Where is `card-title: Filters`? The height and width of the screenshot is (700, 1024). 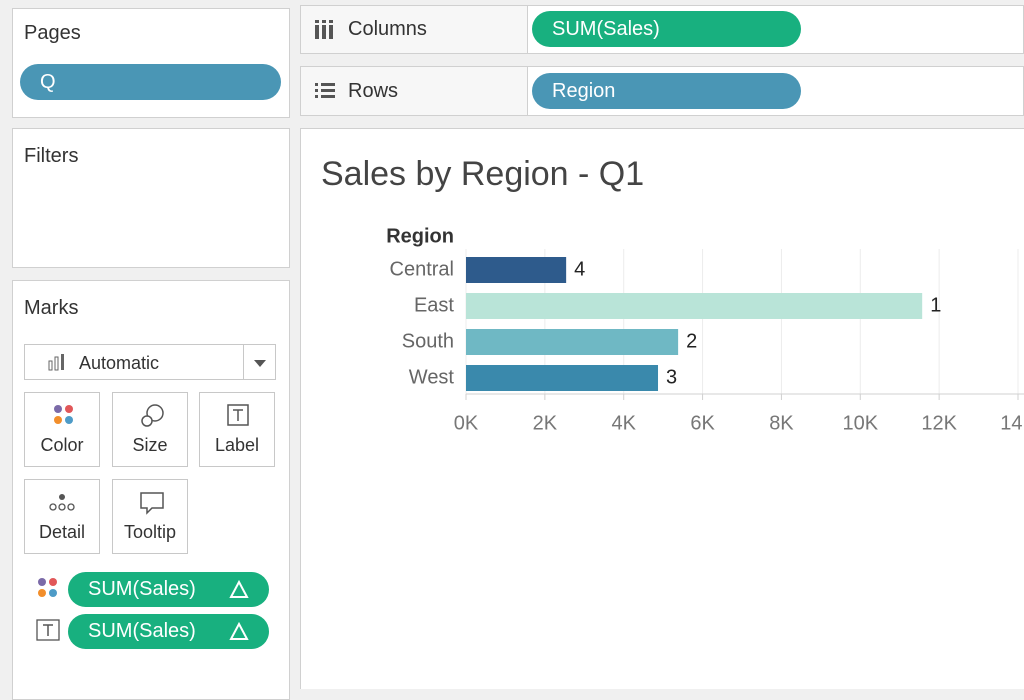
card-title: Filters is located at coordinates (51, 156).